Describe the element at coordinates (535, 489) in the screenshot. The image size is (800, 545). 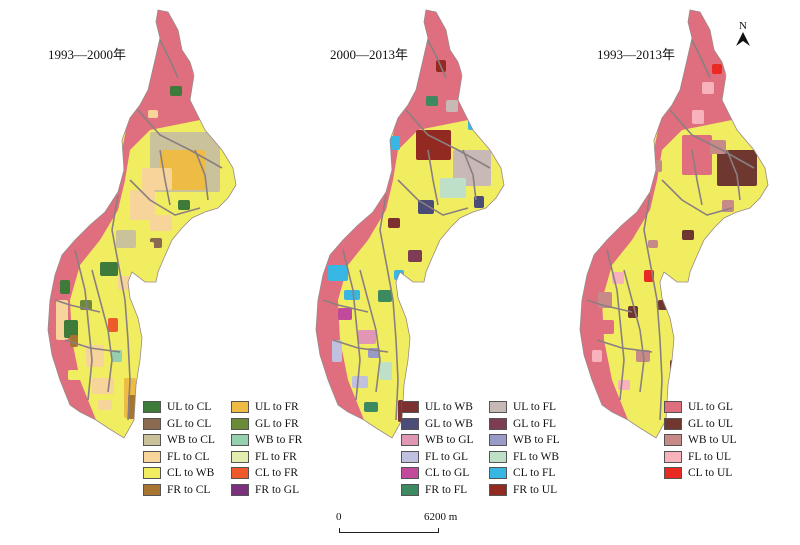
I see `legend-label: FR to UL` at that location.